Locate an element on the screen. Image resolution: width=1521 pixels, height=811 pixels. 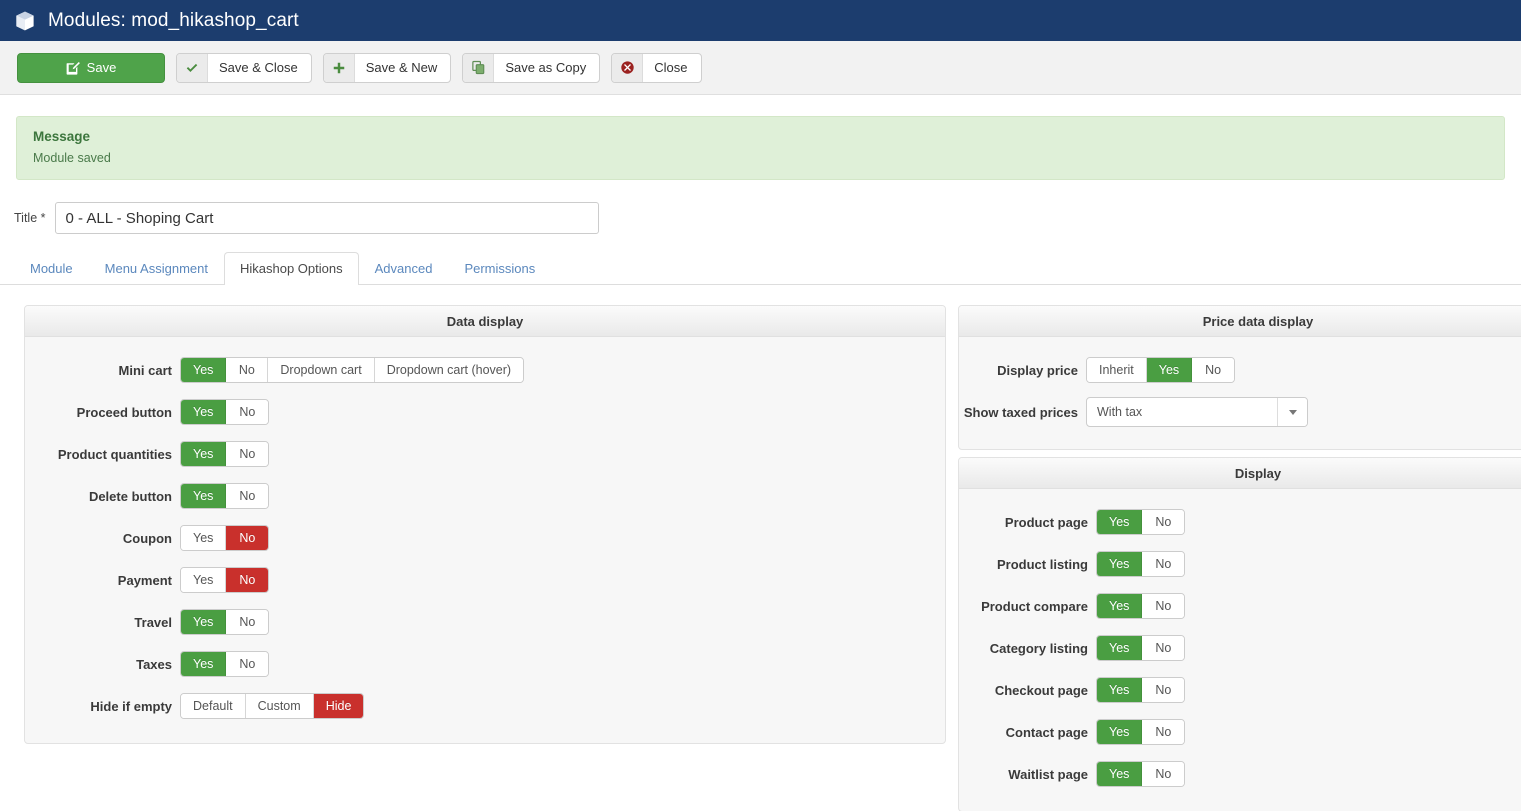
page-header: Modules: mod_hikashop_cart is located at coordinates (760, 20).